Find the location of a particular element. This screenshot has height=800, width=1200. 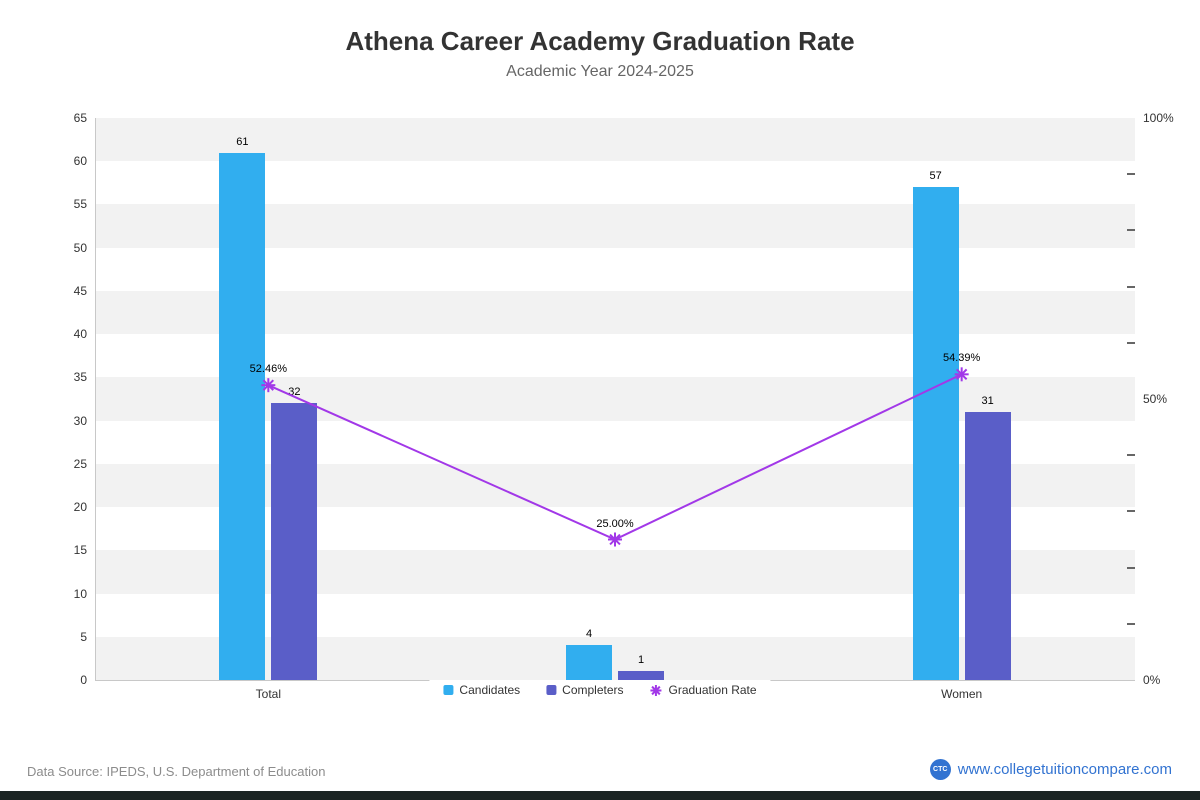

bar-value-label: 57 is located at coordinates (935, 176).